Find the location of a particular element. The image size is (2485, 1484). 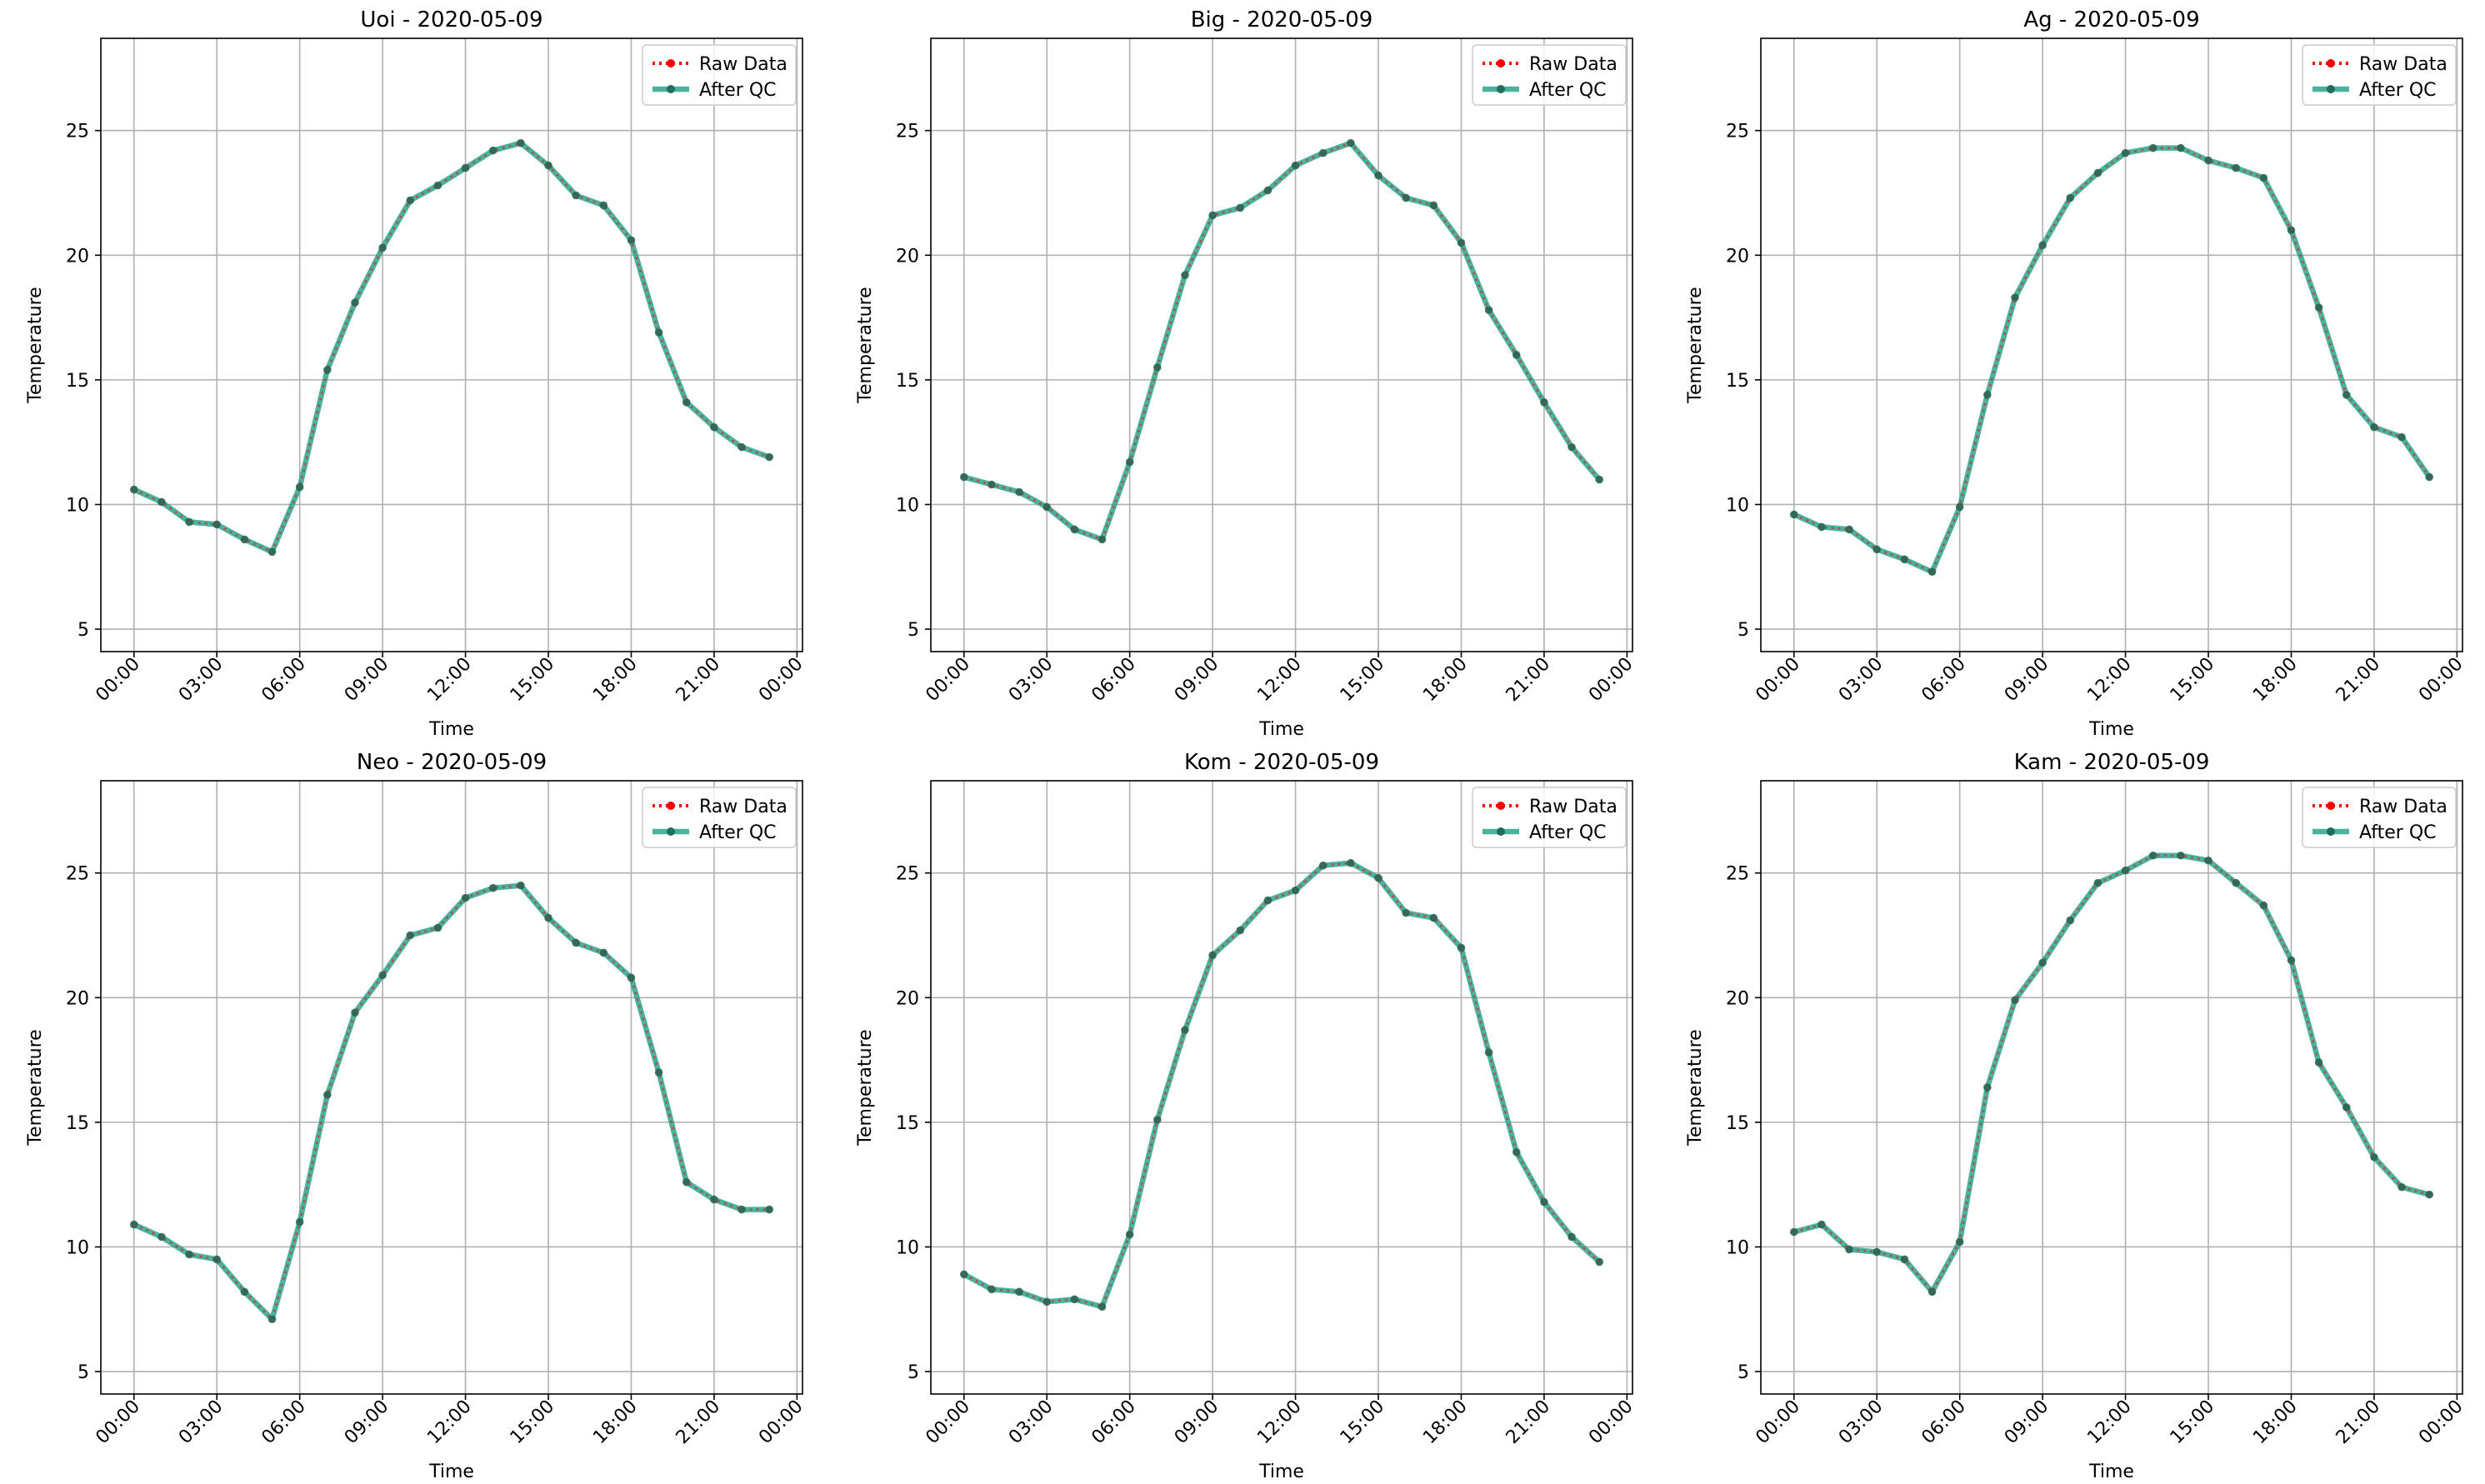

legend-raw-marker is located at coordinates (1501, 806).